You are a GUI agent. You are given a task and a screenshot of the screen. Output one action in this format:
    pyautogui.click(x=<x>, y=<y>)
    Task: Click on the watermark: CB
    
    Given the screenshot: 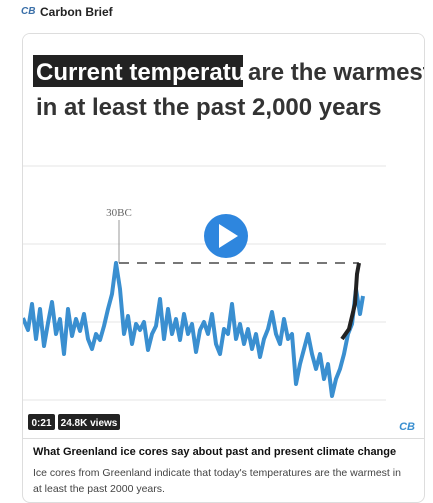 What is the action you would take?
    pyautogui.click(x=407, y=427)
    